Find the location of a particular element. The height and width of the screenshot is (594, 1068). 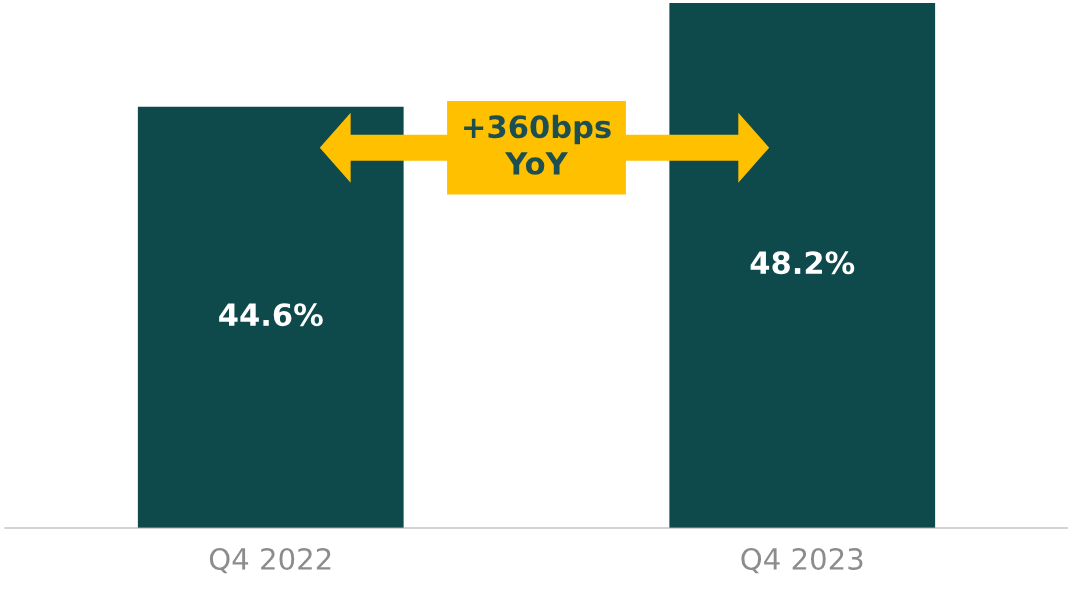

annotation: +360bps YoY is located at coordinates (537, 144).